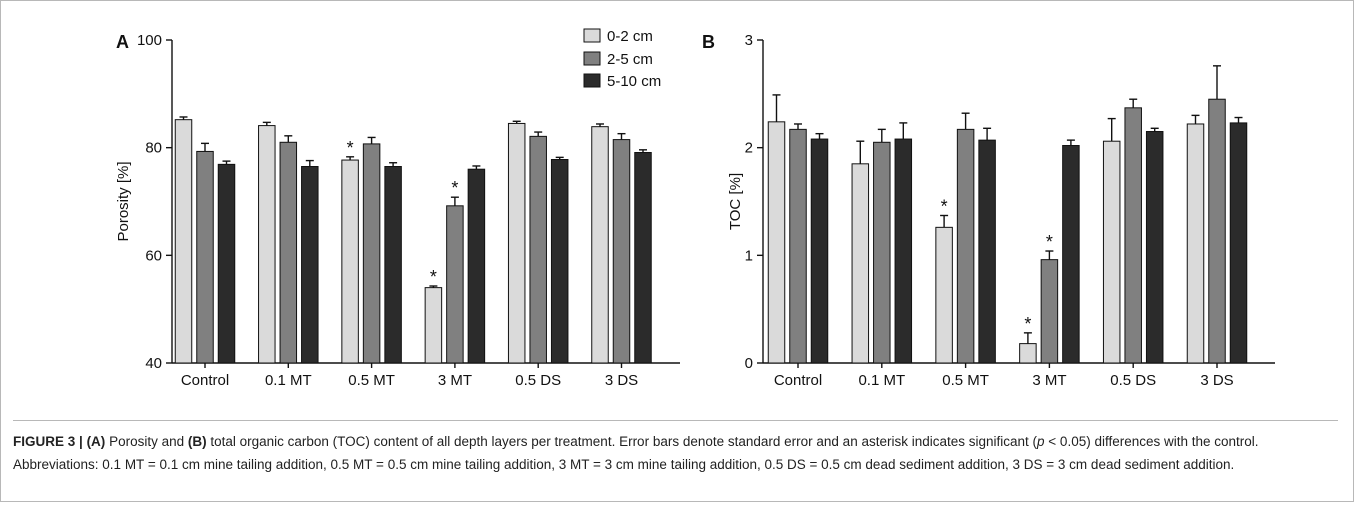  Describe the element at coordinates (48, 441) in the screenshot. I see `caption-figure-label: FIGURE 3 |` at that location.